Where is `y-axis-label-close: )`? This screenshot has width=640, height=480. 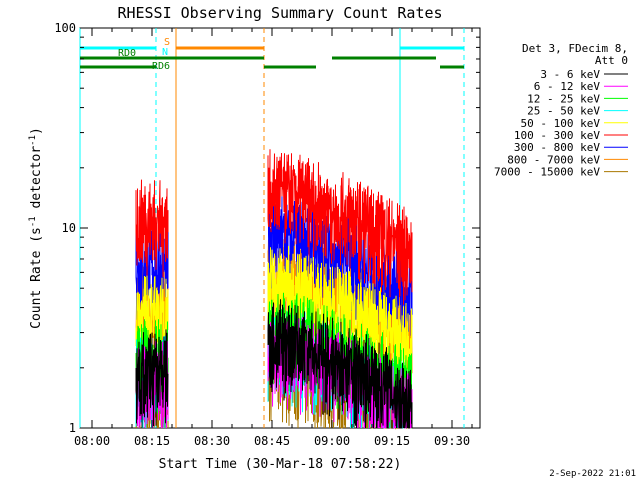 y-axis-label-close: ) is located at coordinates (36, 131).